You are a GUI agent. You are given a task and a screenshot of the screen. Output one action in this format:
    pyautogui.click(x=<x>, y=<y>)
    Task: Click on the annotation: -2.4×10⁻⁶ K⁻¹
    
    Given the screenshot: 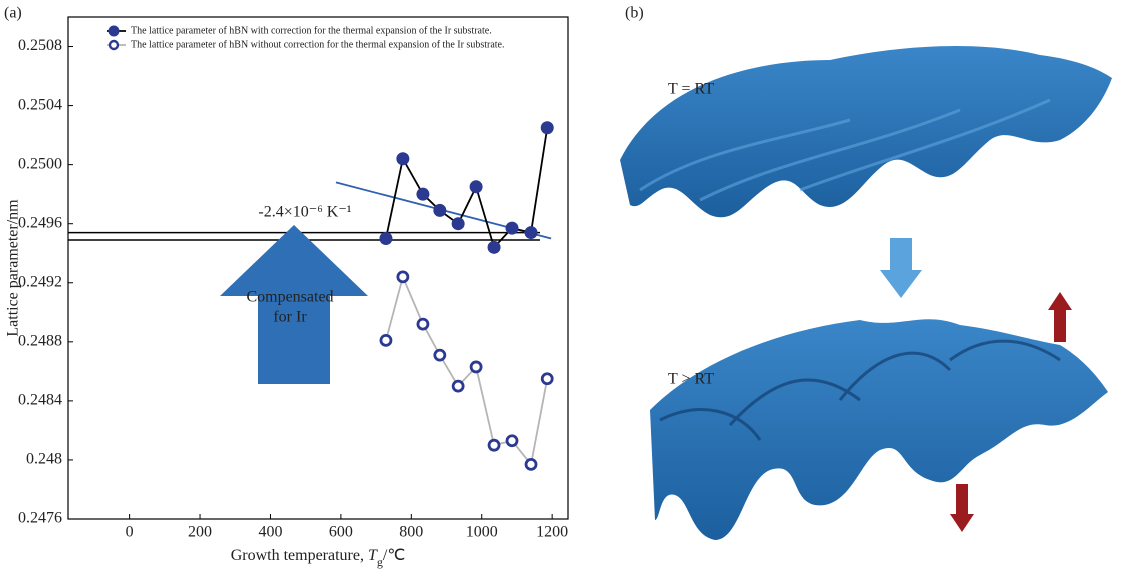 What is the action you would take?
    pyautogui.click(x=304, y=212)
    